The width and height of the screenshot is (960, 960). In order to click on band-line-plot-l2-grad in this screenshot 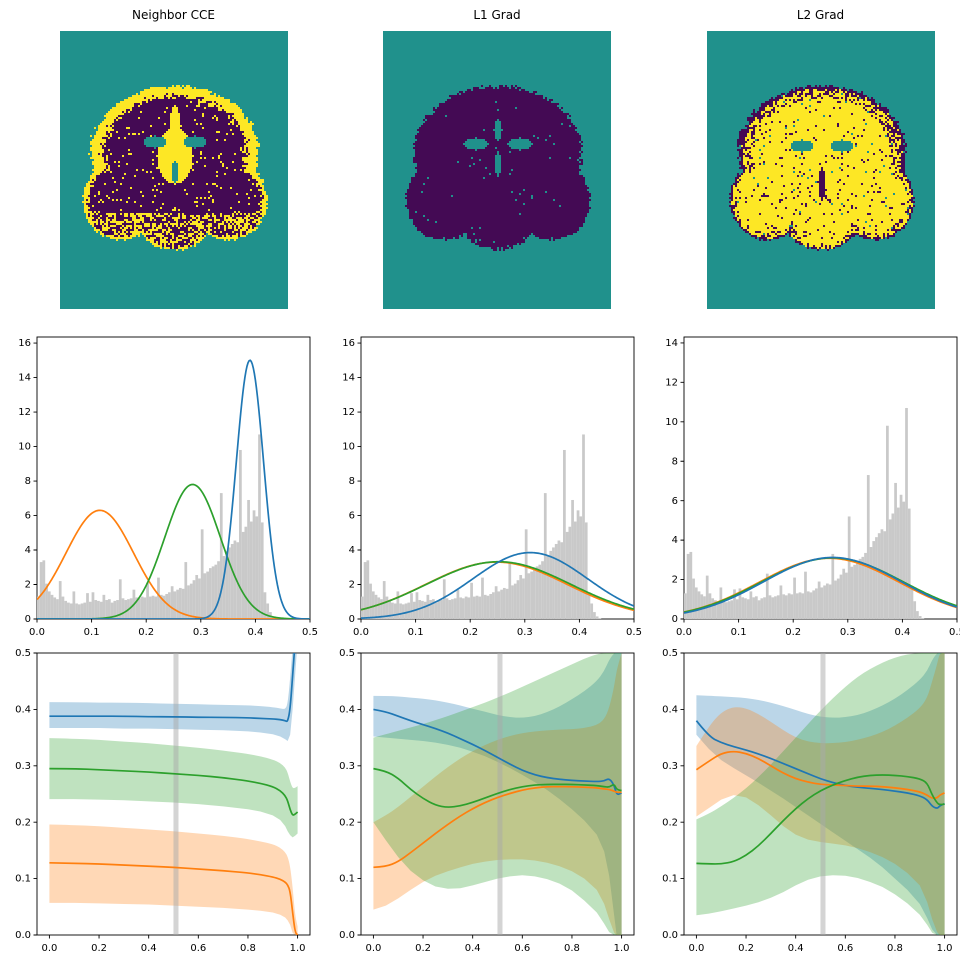, I will do `click(801, 801)`.